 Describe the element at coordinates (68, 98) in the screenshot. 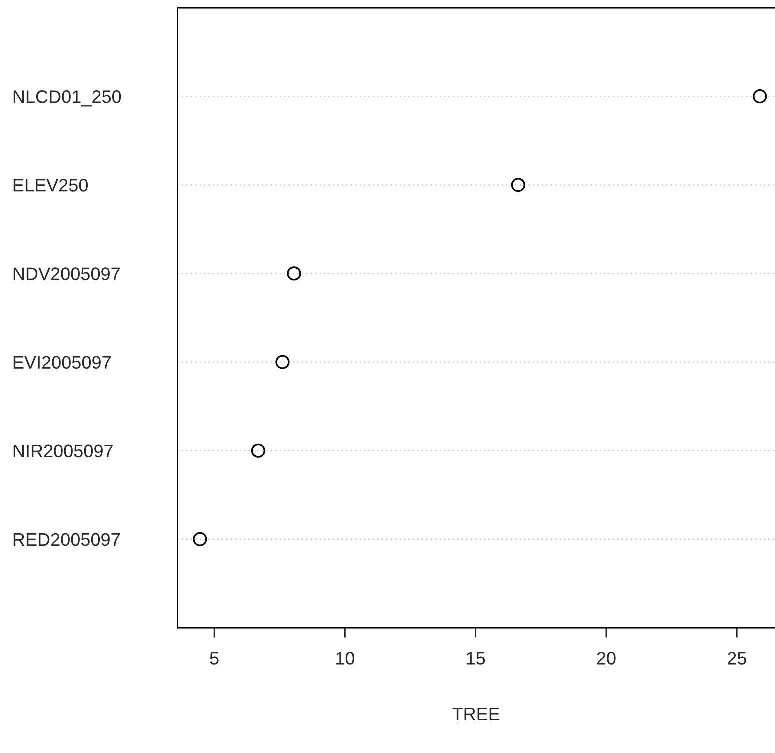

I see `y-tick-label: NLCD01_250` at that location.